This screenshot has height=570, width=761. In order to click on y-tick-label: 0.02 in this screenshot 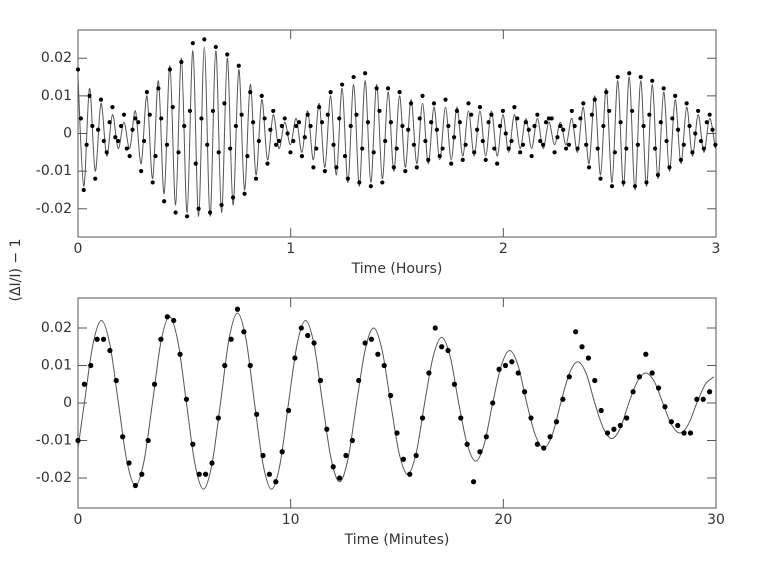, I will do `click(56, 58)`.